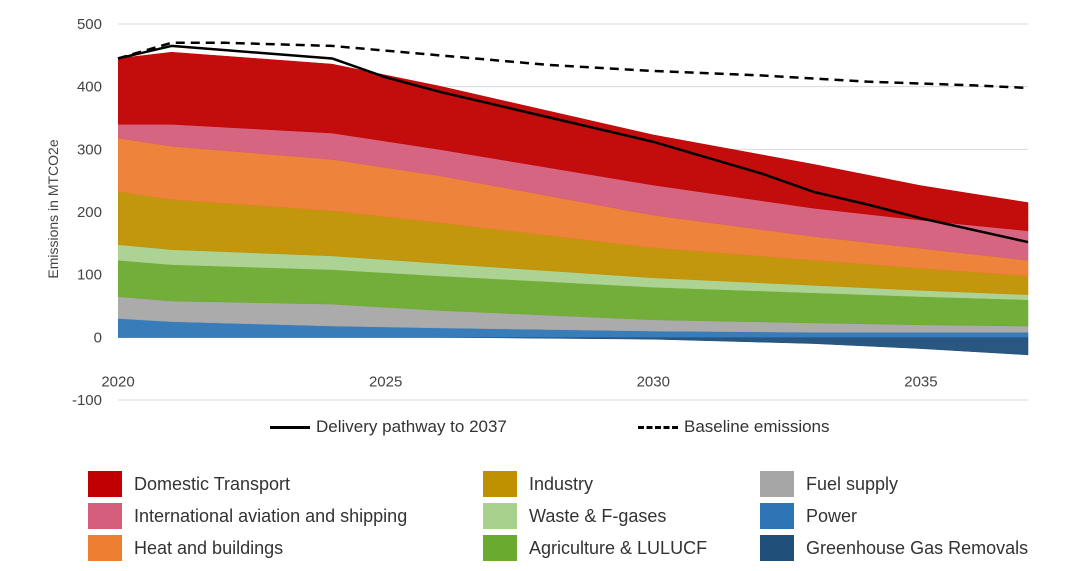 The height and width of the screenshot is (571, 1089). I want to click on y-tick-label: 500, so click(89, 24).